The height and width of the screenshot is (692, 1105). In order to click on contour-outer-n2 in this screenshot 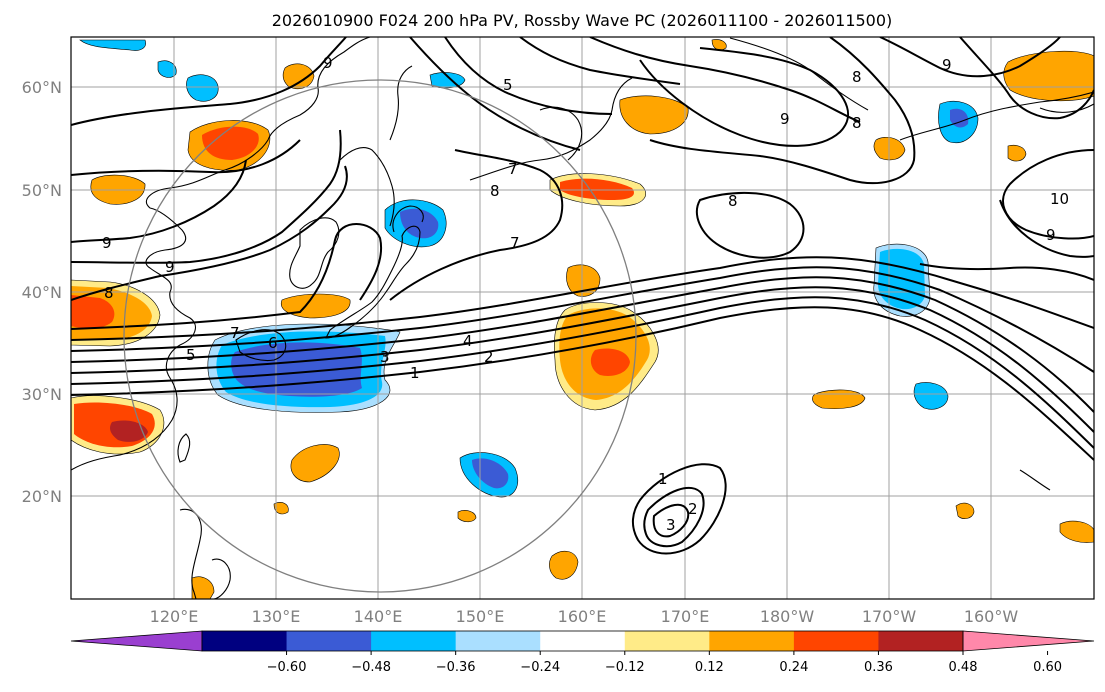, I will do `click(186, 157)`.